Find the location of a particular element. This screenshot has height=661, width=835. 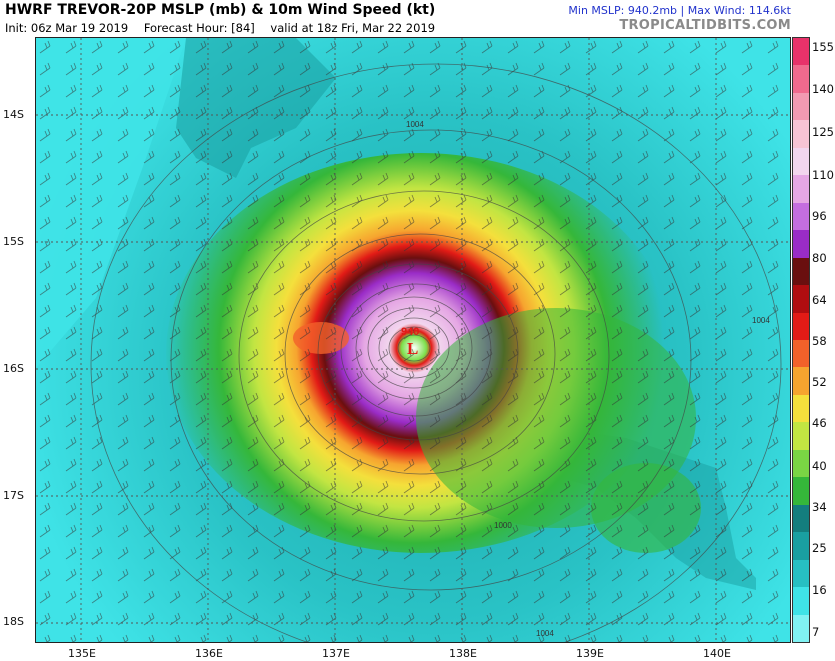

storm-stats: Min MSLP: 940.2mb | Max Wind: 114.6kt is located at coordinates (679, 10).